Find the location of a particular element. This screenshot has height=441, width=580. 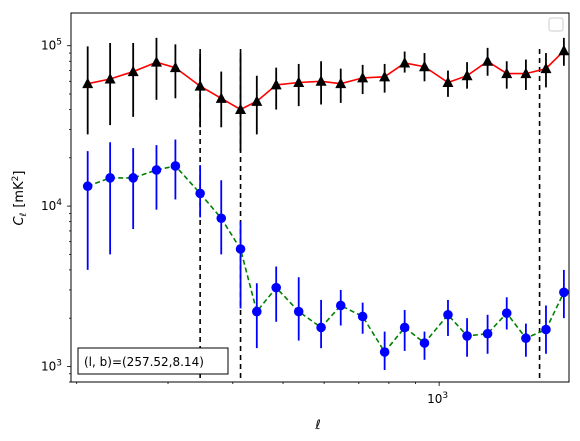

svg-text: (l, b)=(257.52,8.14) is located at coordinates (144, 362).